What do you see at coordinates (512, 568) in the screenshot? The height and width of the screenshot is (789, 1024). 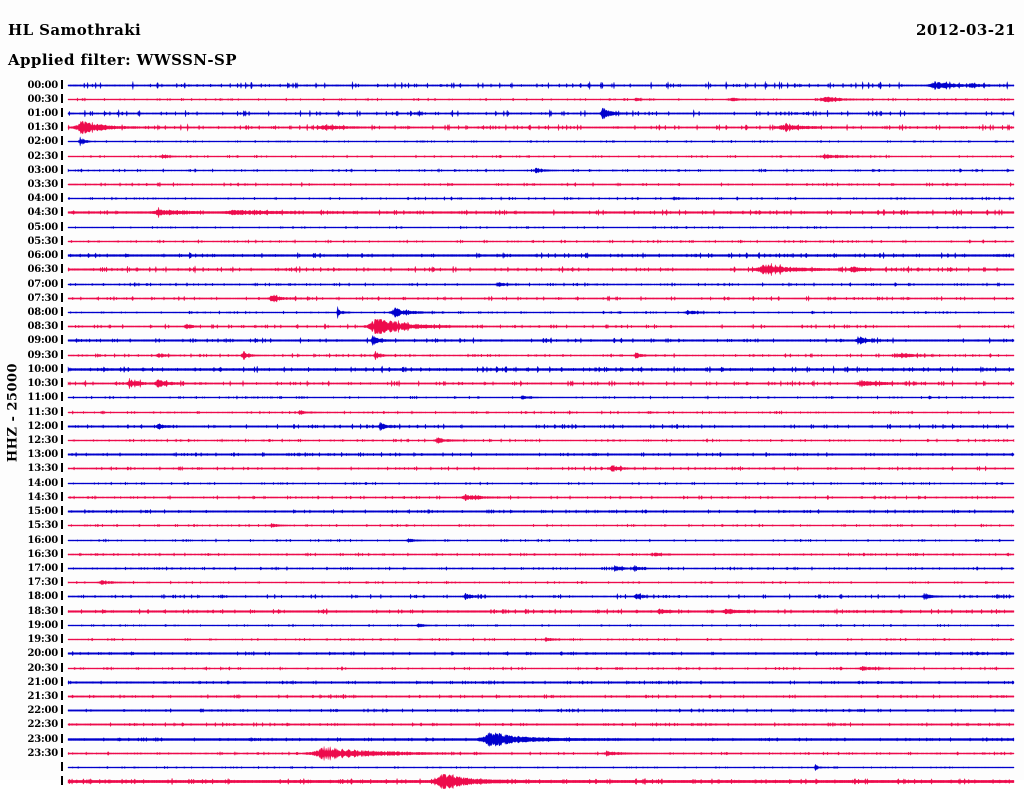 I see `trace-row: 17:00` at bounding box center [512, 568].